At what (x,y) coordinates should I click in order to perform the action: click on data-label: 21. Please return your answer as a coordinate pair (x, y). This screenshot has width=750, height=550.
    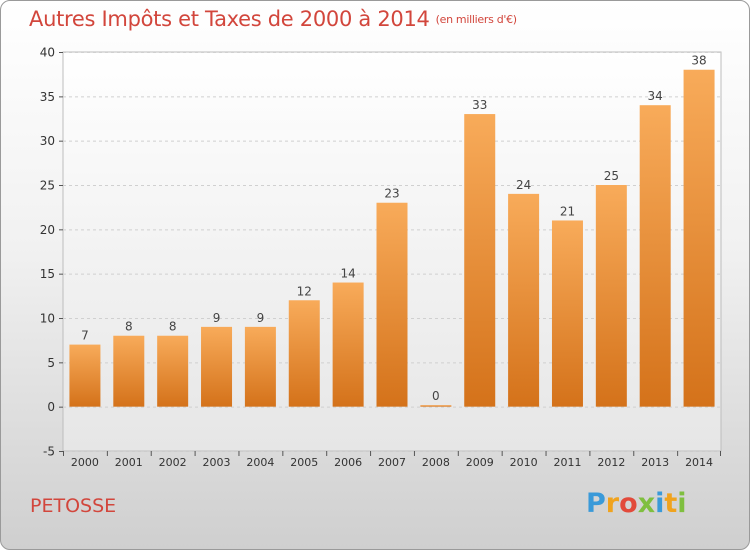
    Looking at the image, I should click on (567, 211).